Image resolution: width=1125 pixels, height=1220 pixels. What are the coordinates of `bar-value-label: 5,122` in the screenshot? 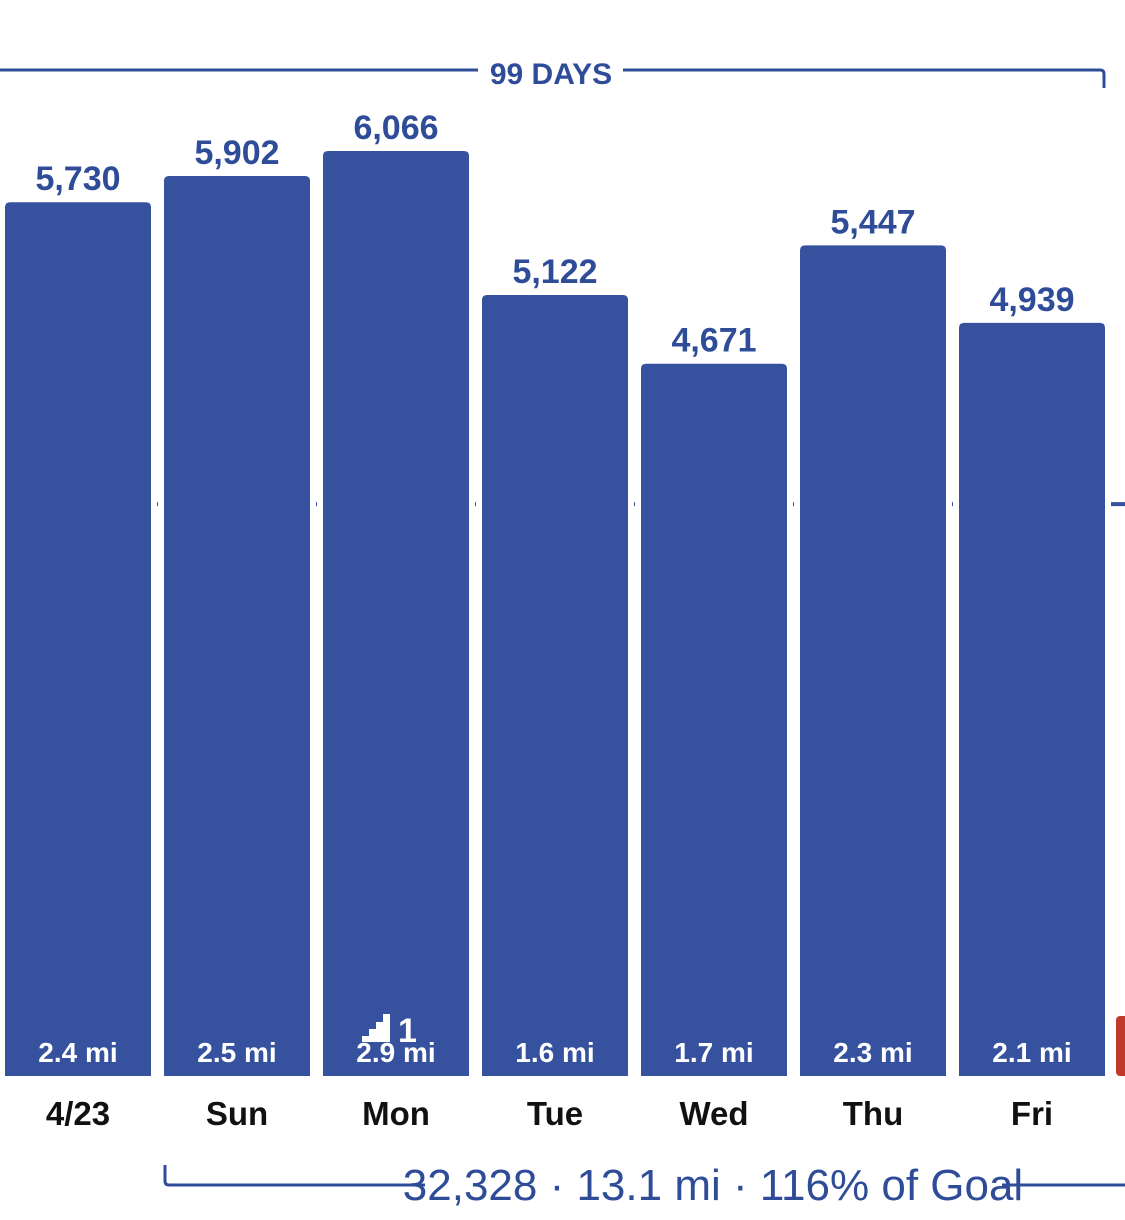 It's located at (554, 272).